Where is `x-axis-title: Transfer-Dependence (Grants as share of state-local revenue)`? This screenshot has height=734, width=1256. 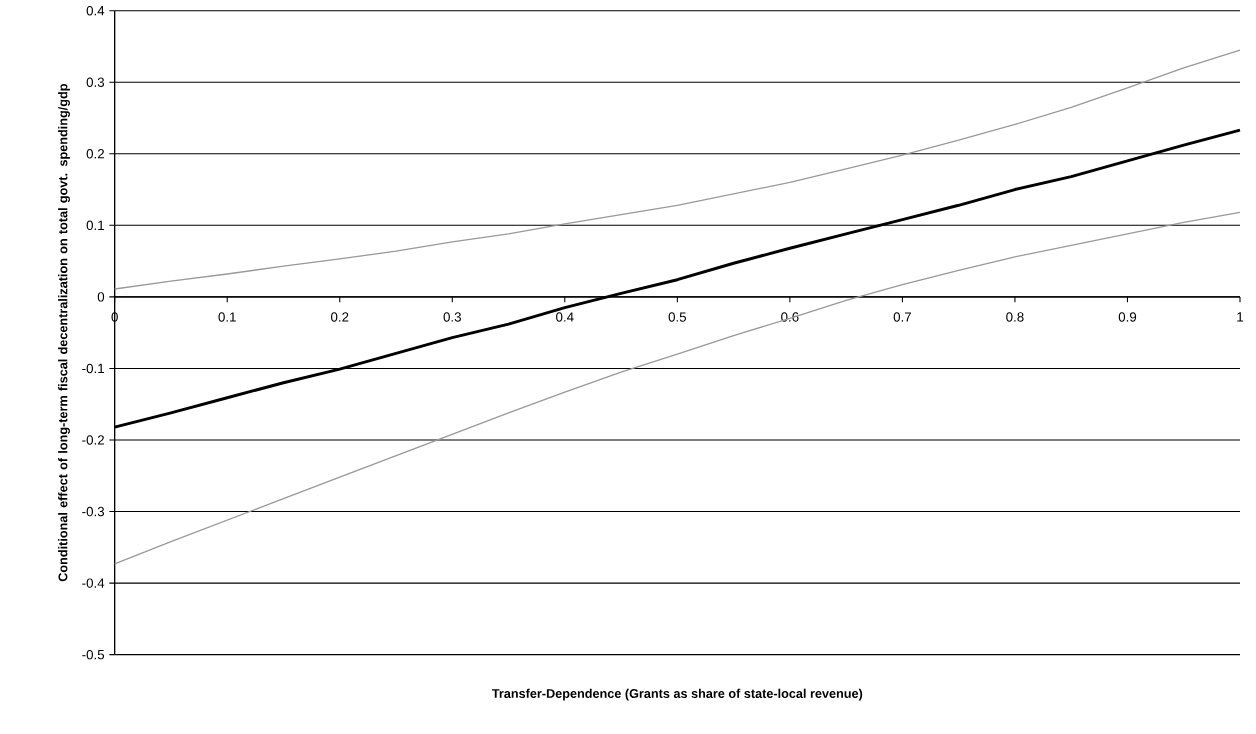
x-axis-title: Transfer-Dependence (Grants as share of state-local revenue) is located at coordinates (677, 694).